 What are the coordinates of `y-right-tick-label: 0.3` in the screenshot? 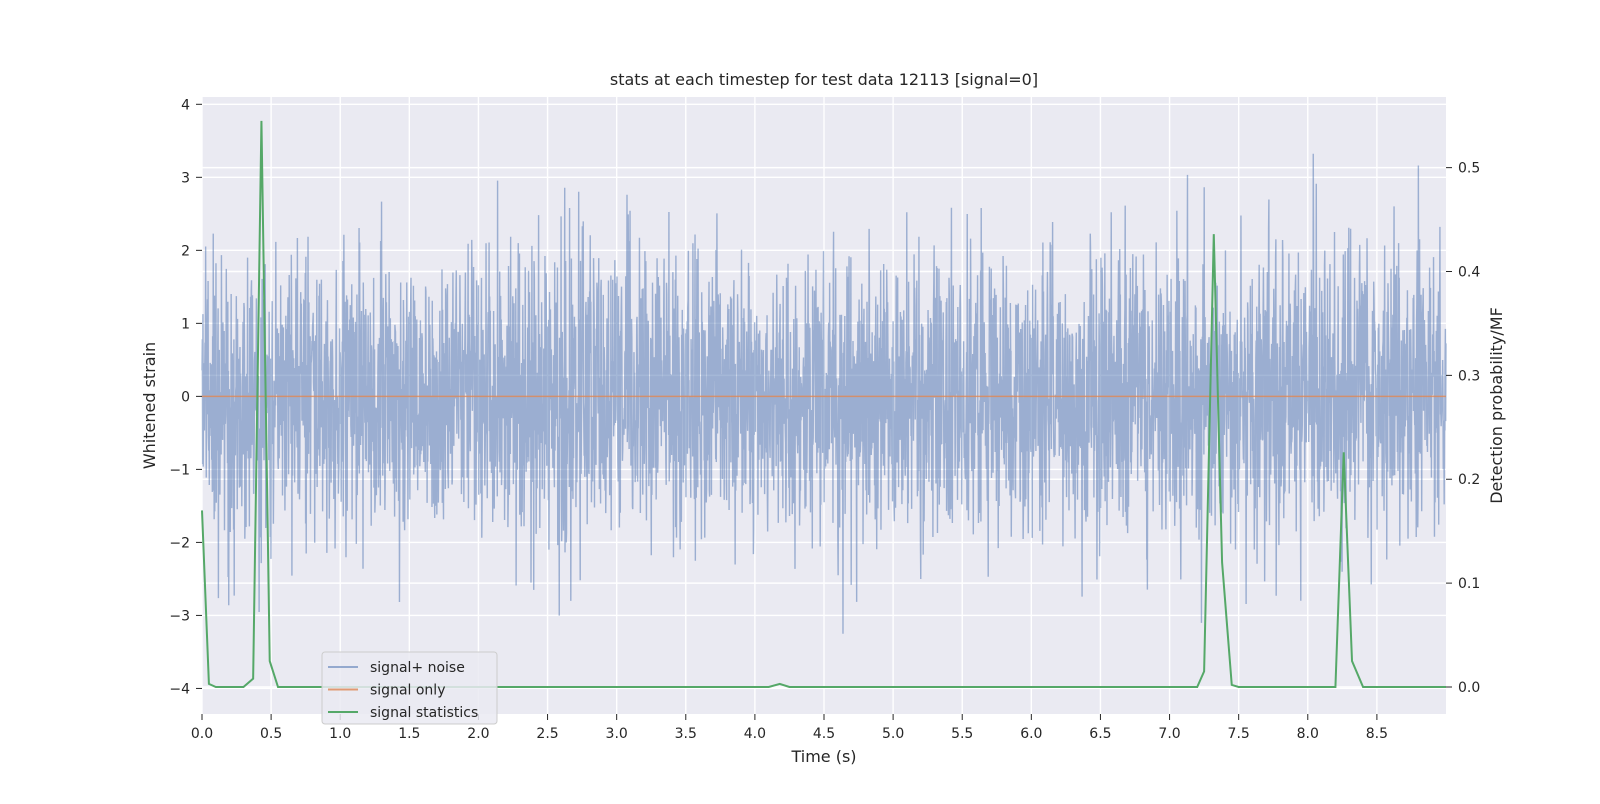 It's located at (1469, 376).